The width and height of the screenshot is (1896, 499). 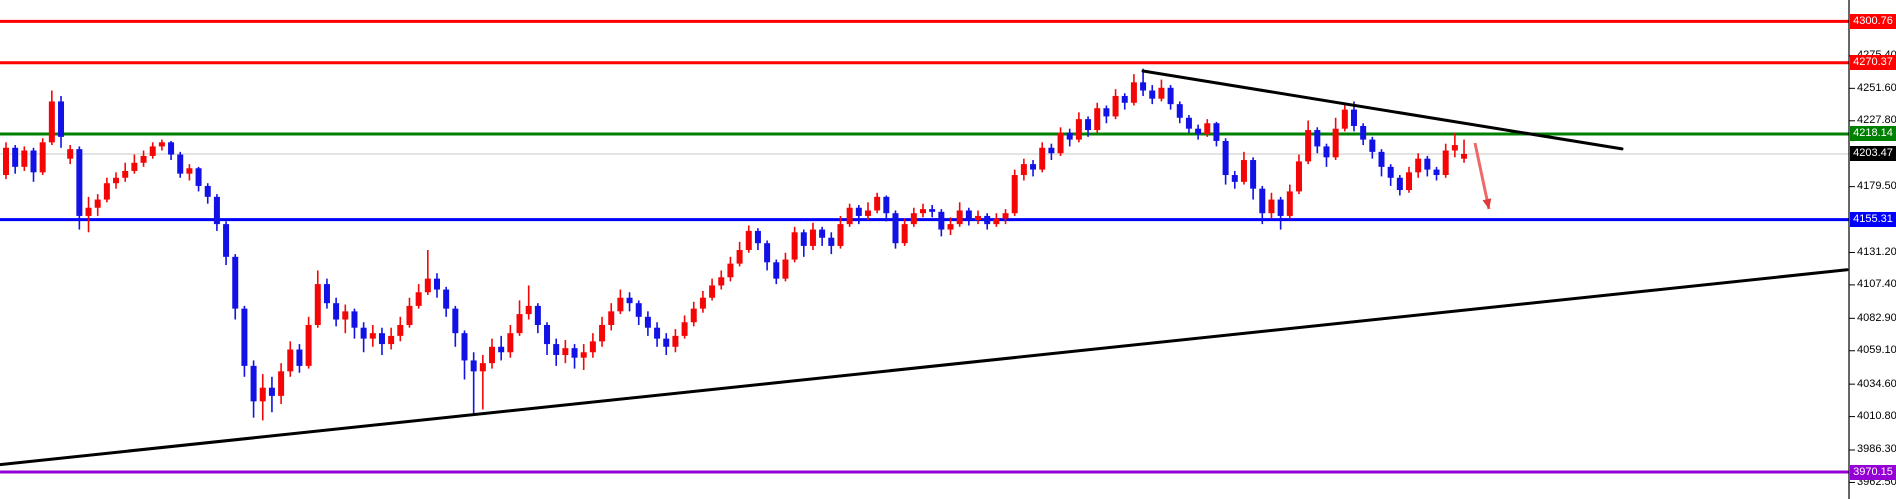 I want to click on projected-drop-arrow, so click(x=1482, y=176).